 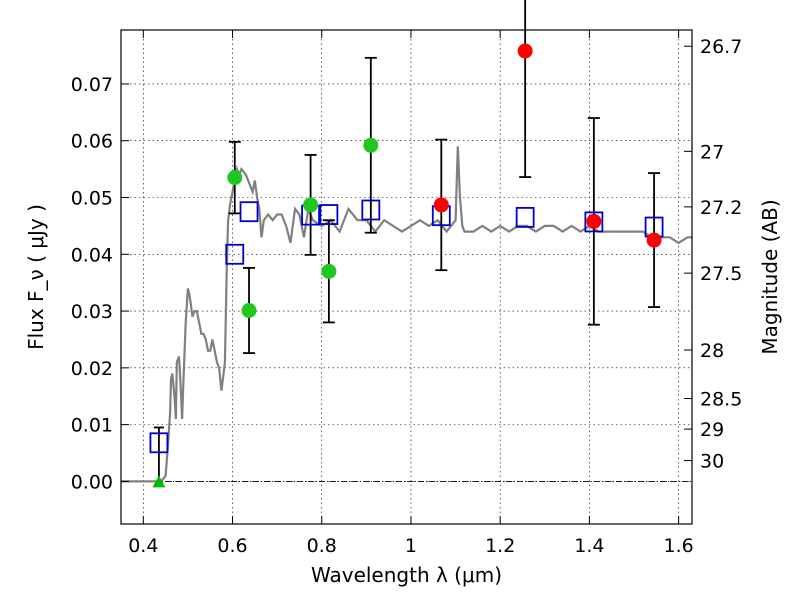 I want to click on x-tick-label: 1.4, so click(x=589, y=546).